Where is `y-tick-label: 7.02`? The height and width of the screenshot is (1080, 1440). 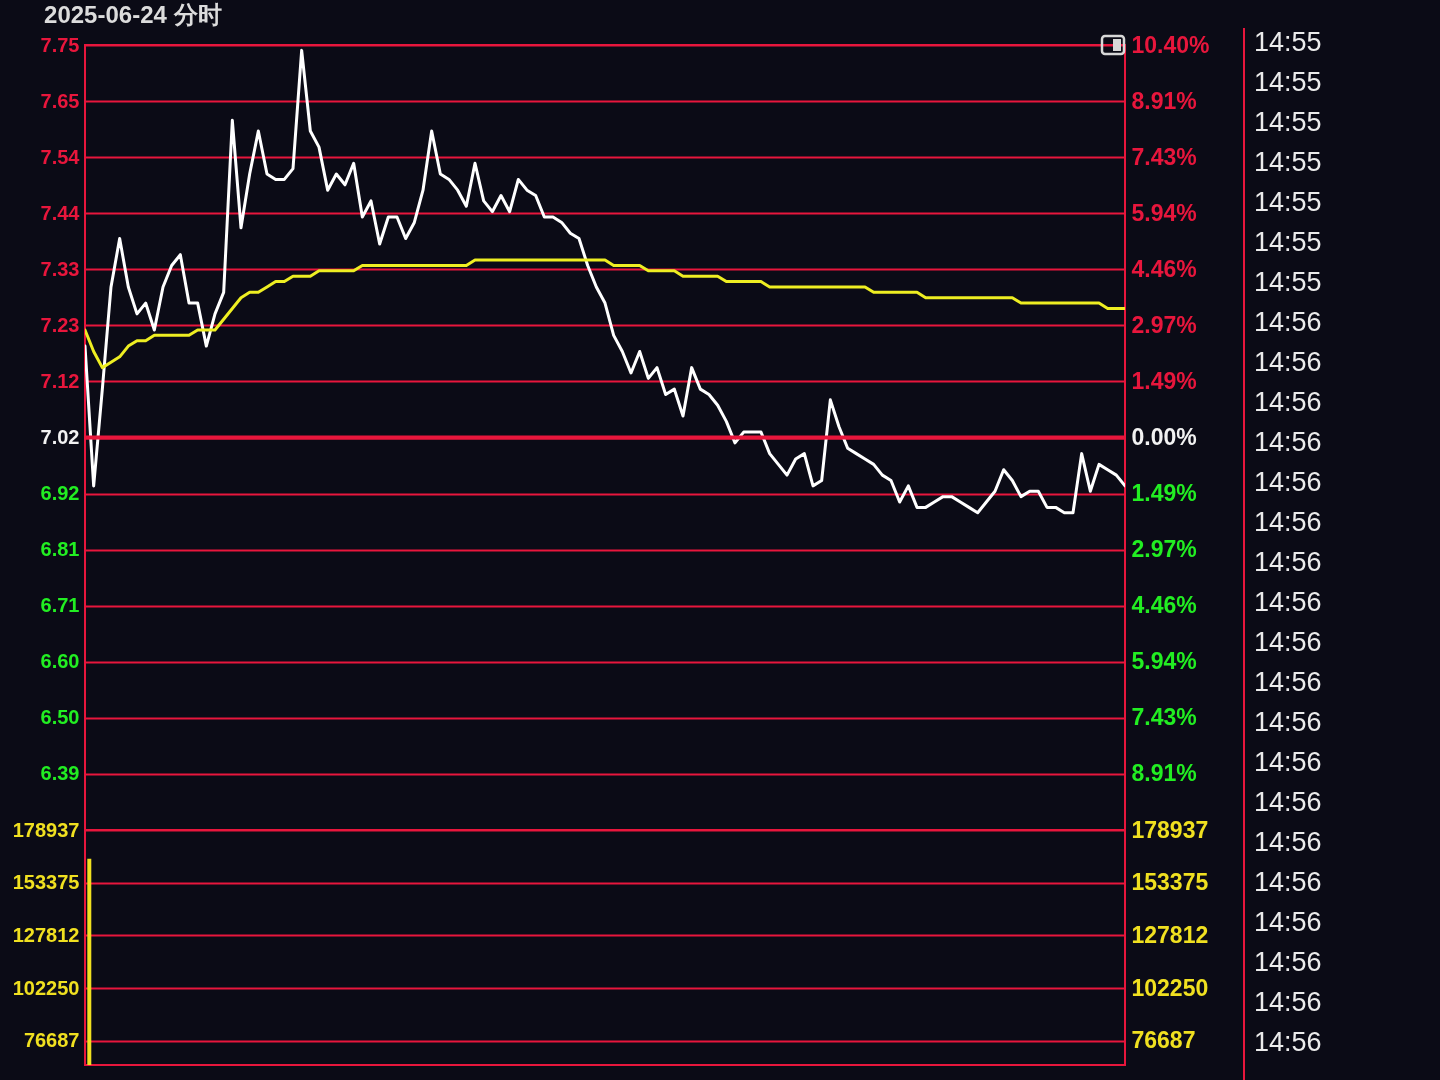 y-tick-label: 7.02 is located at coordinates (60, 437).